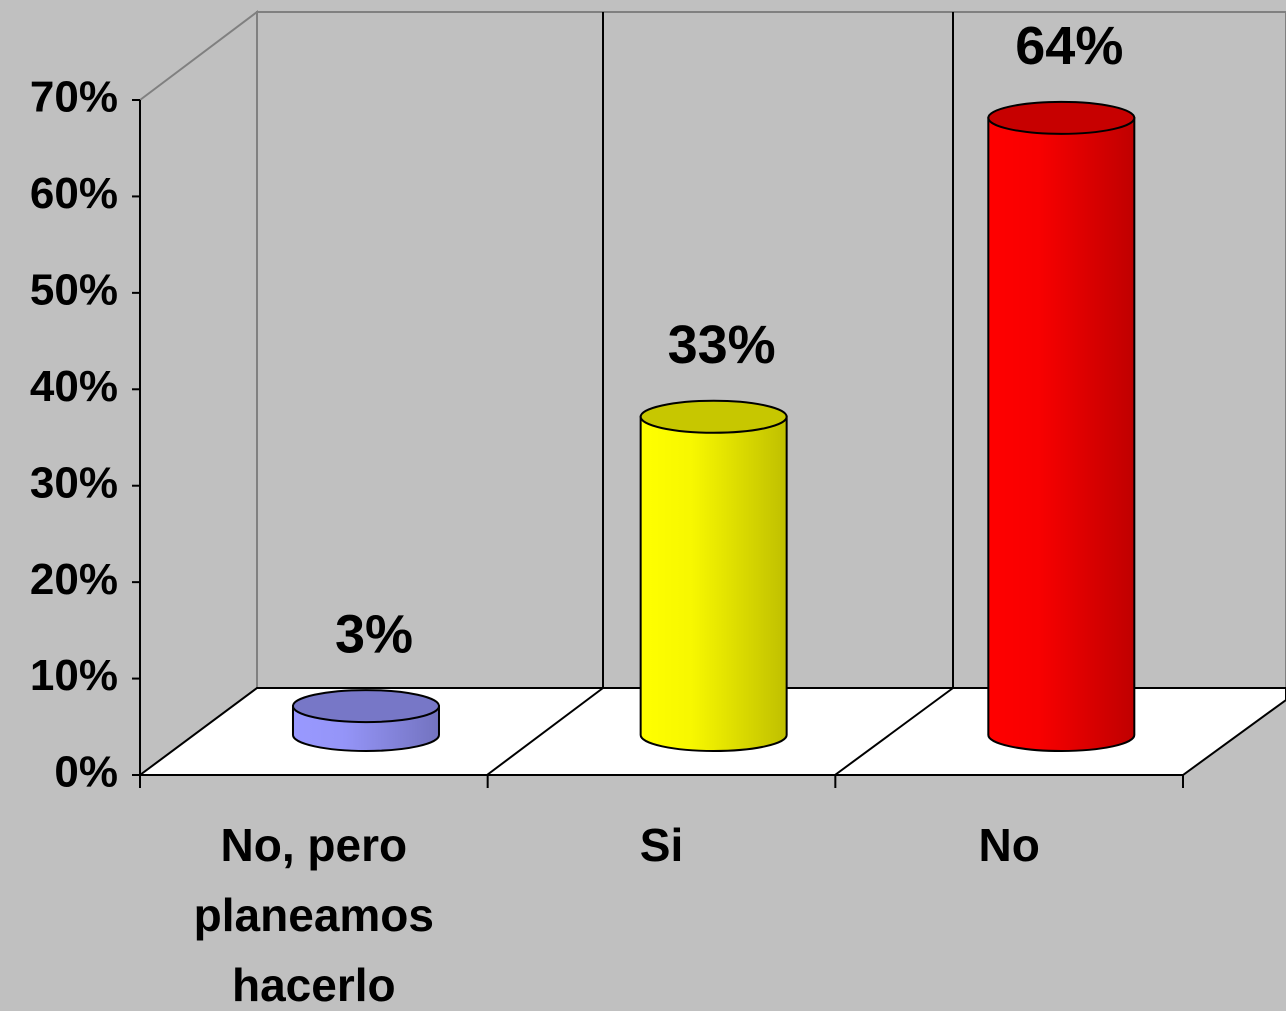 The image size is (1286, 1011). What do you see at coordinates (74, 193) in the screenshot?
I see `y-tick-label: 60%` at bounding box center [74, 193].